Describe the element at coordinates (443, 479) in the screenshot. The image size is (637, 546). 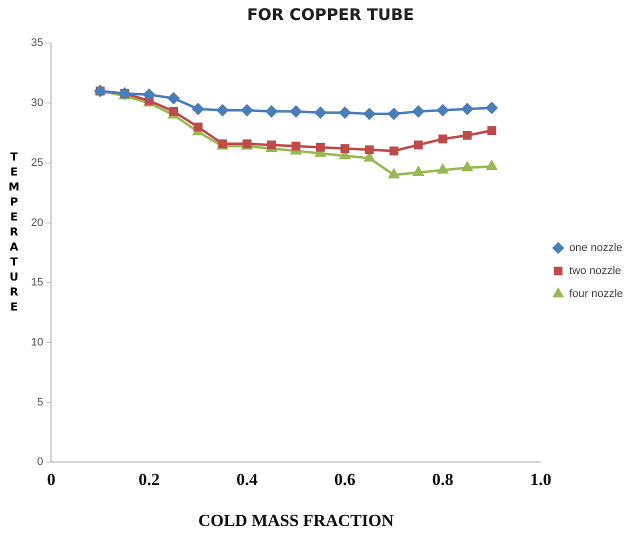
I see `x-tick-label: 0.8` at that location.